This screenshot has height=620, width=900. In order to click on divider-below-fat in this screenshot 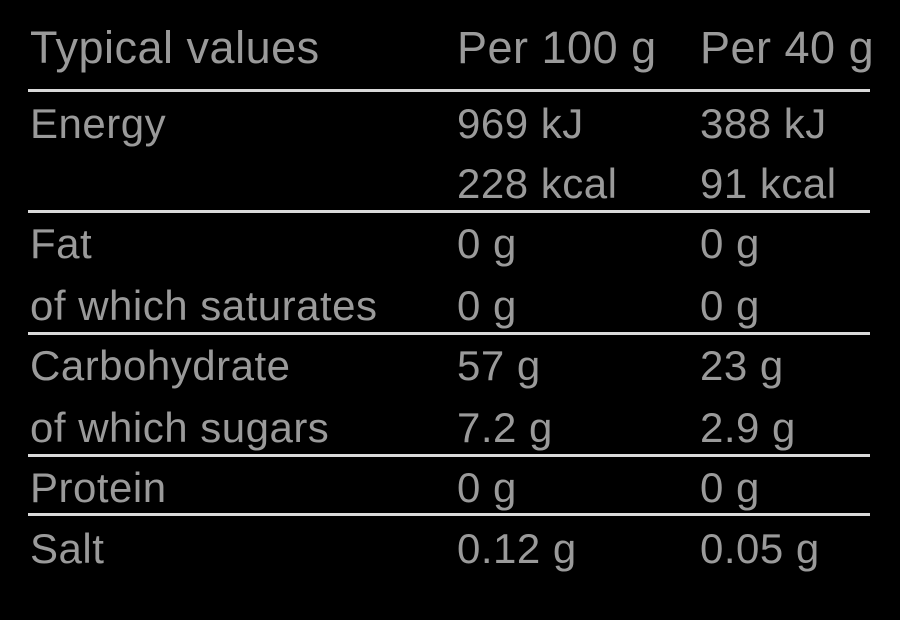, I will do `click(449, 333)`.